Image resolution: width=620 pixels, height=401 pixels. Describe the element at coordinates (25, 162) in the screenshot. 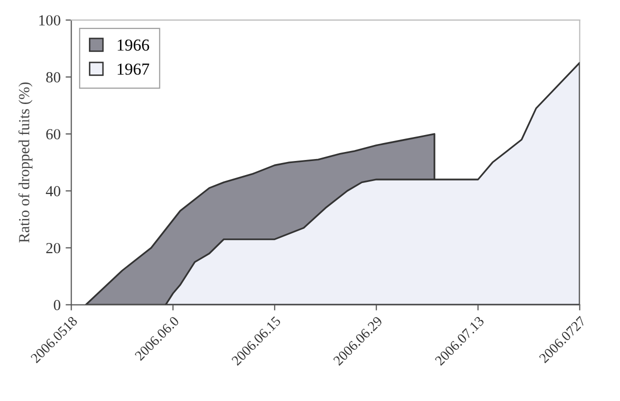

I see `y-axis-title: Ratio of dropped fuits (%)` at that location.